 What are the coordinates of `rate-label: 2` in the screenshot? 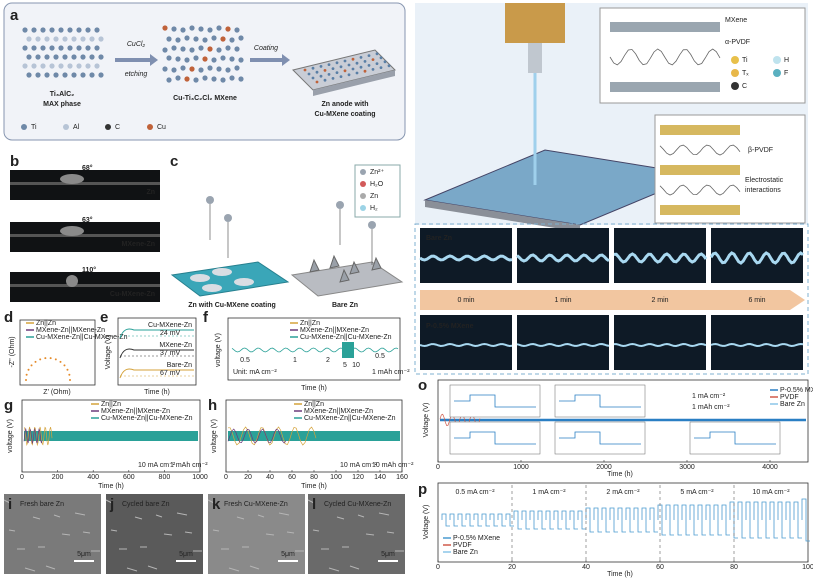 It's located at (328, 360).